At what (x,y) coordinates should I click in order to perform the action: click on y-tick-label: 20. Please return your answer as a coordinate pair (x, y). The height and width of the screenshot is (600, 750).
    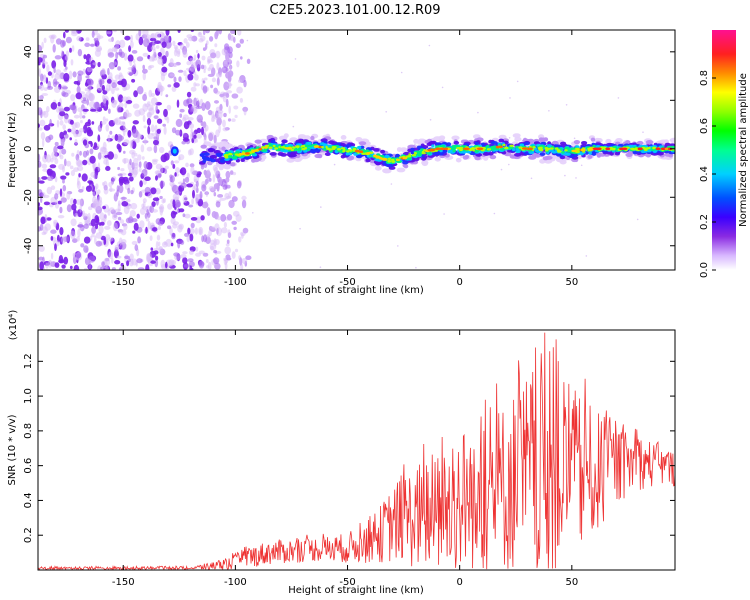
    Looking at the image, I should click on (28, 100).